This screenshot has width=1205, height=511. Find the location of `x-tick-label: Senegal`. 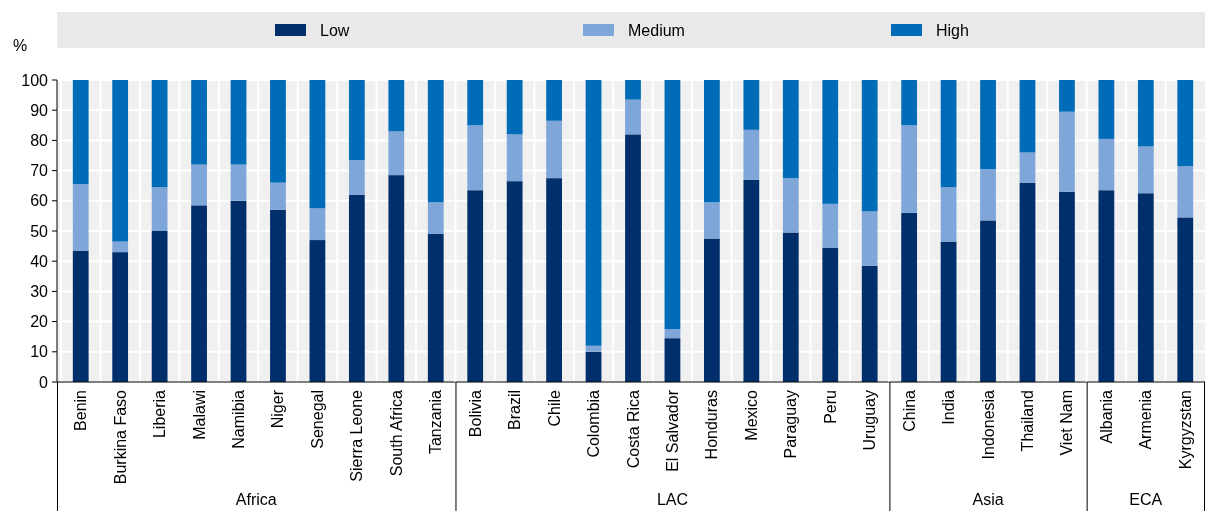

x-tick-label: Senegal is located at coordinates (317, 419).